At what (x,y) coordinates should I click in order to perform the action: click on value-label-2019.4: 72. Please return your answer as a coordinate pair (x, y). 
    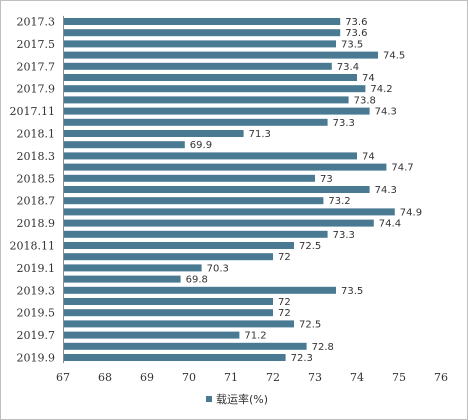
    Looking at the image, I should click on (284, 302).